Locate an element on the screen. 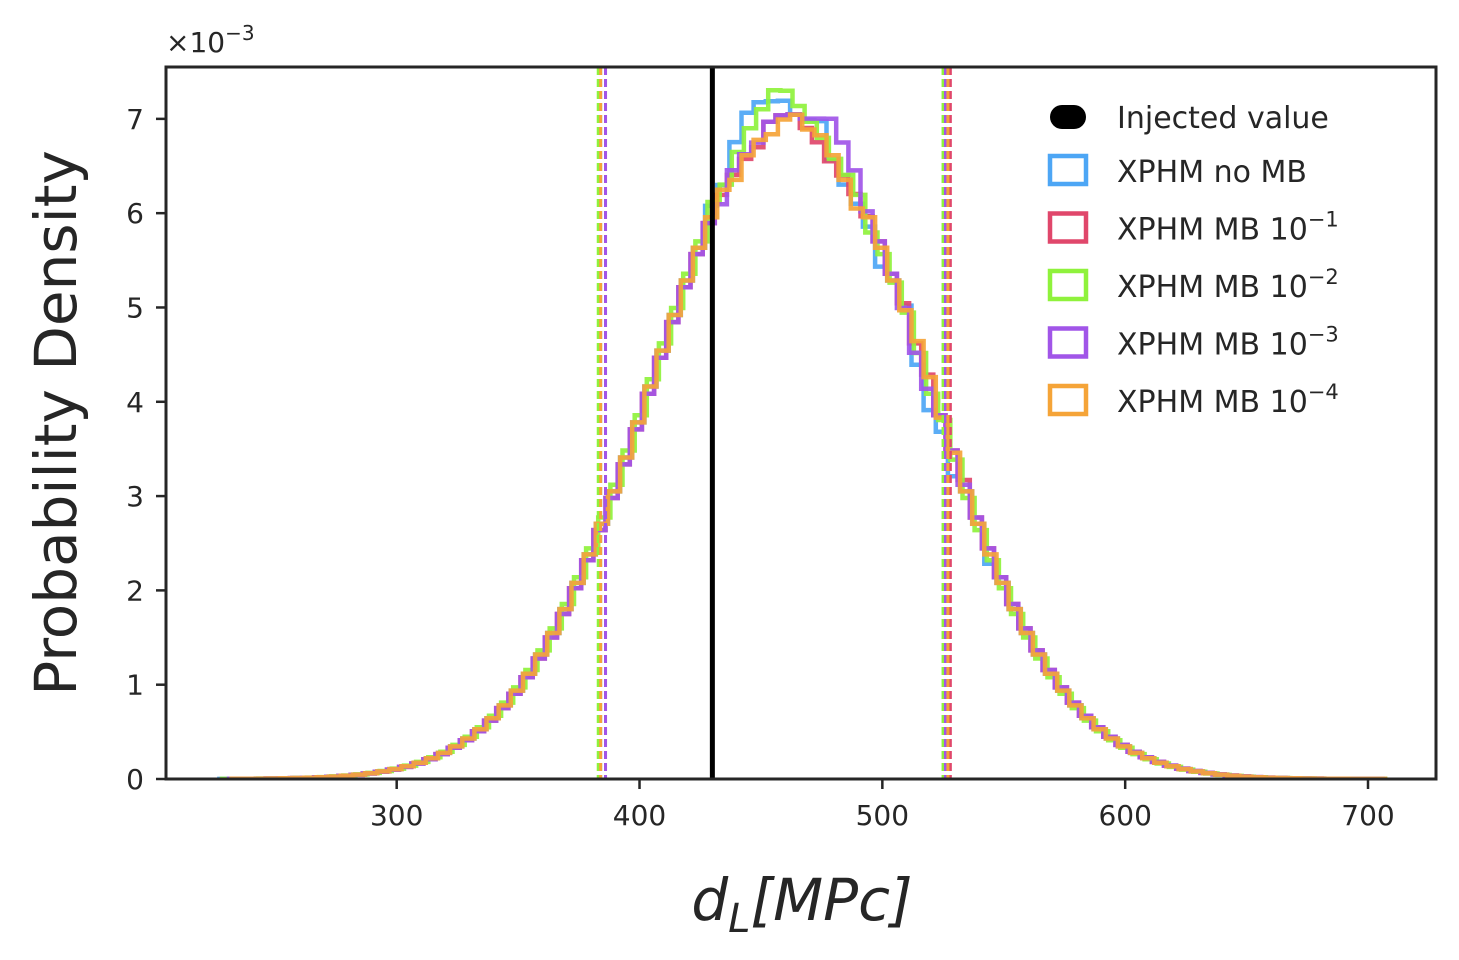 This screenshot has width=1459, height=960. x-tick-label: 700 is located at coordinates (1367, 815).